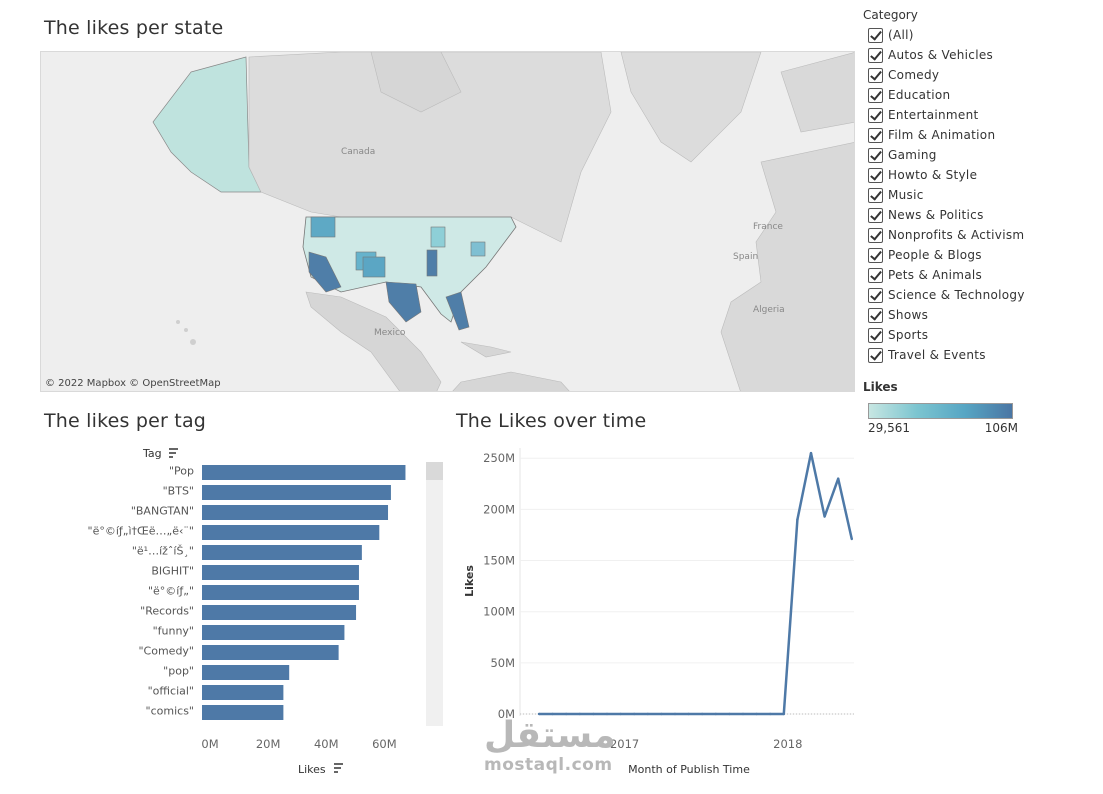  What do you see at coordinates (980, 75) in the screenshot?
I see `filter-item: Comedy` at bounding box center [980, 75].